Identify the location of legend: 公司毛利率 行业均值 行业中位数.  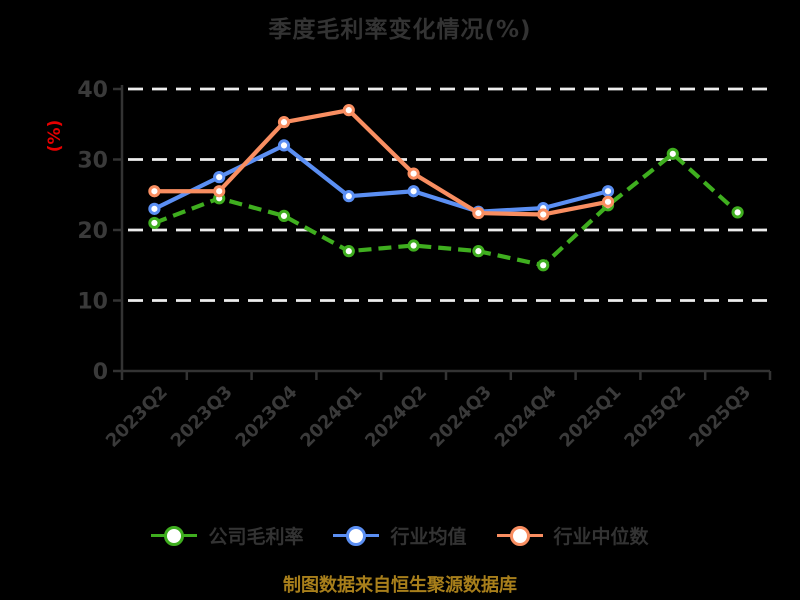
(400, 535).